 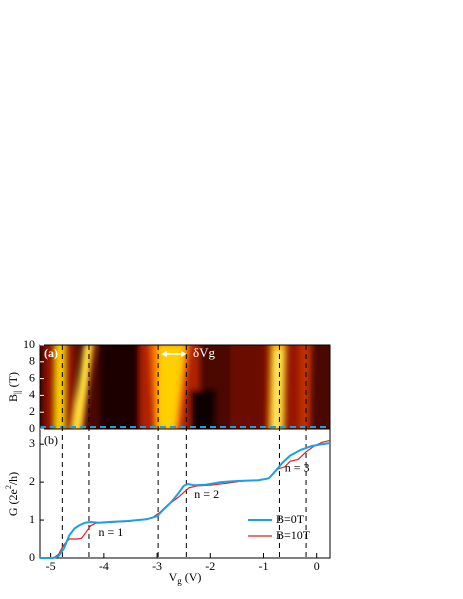 What do you see at coordinates (17, 392) in the screenshot?
I see `label-part: ||` at bounding box center [17, 392].